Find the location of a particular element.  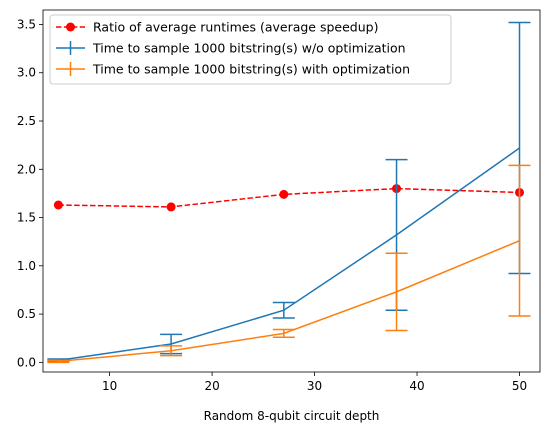

x-tick-label: 50 is located at coordinates (519, 386).